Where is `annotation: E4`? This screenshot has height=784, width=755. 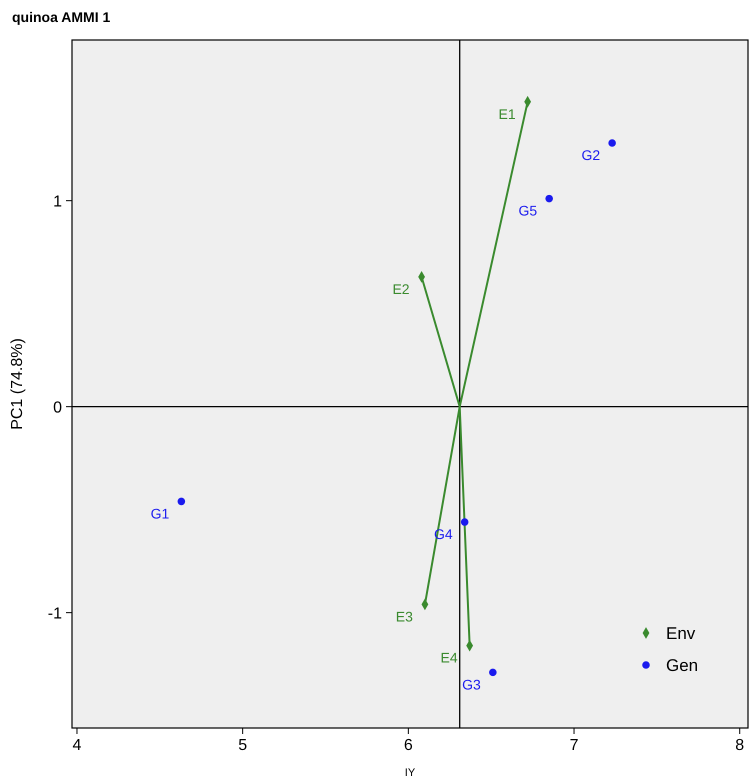 annotation: E4 is located at coordinates (449, 658).